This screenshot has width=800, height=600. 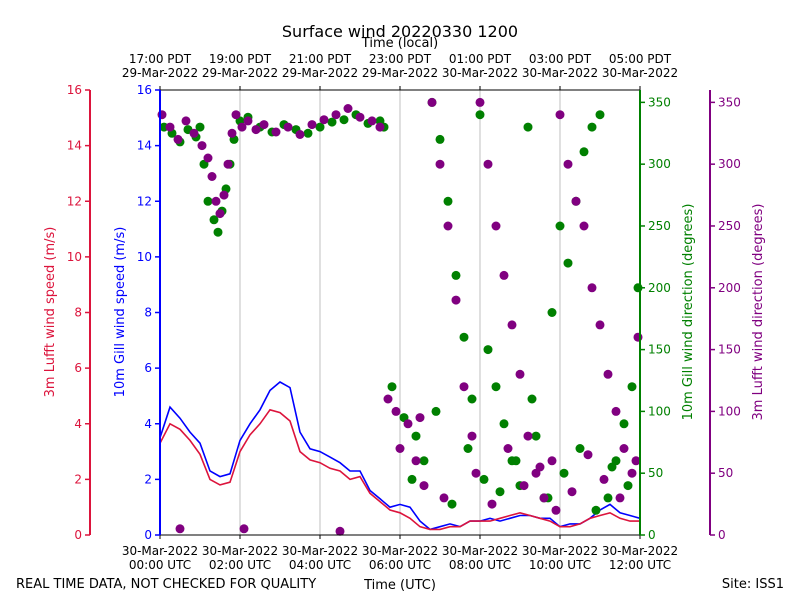 I want to click on series-lufft_speed, so click(x=399, y=469).